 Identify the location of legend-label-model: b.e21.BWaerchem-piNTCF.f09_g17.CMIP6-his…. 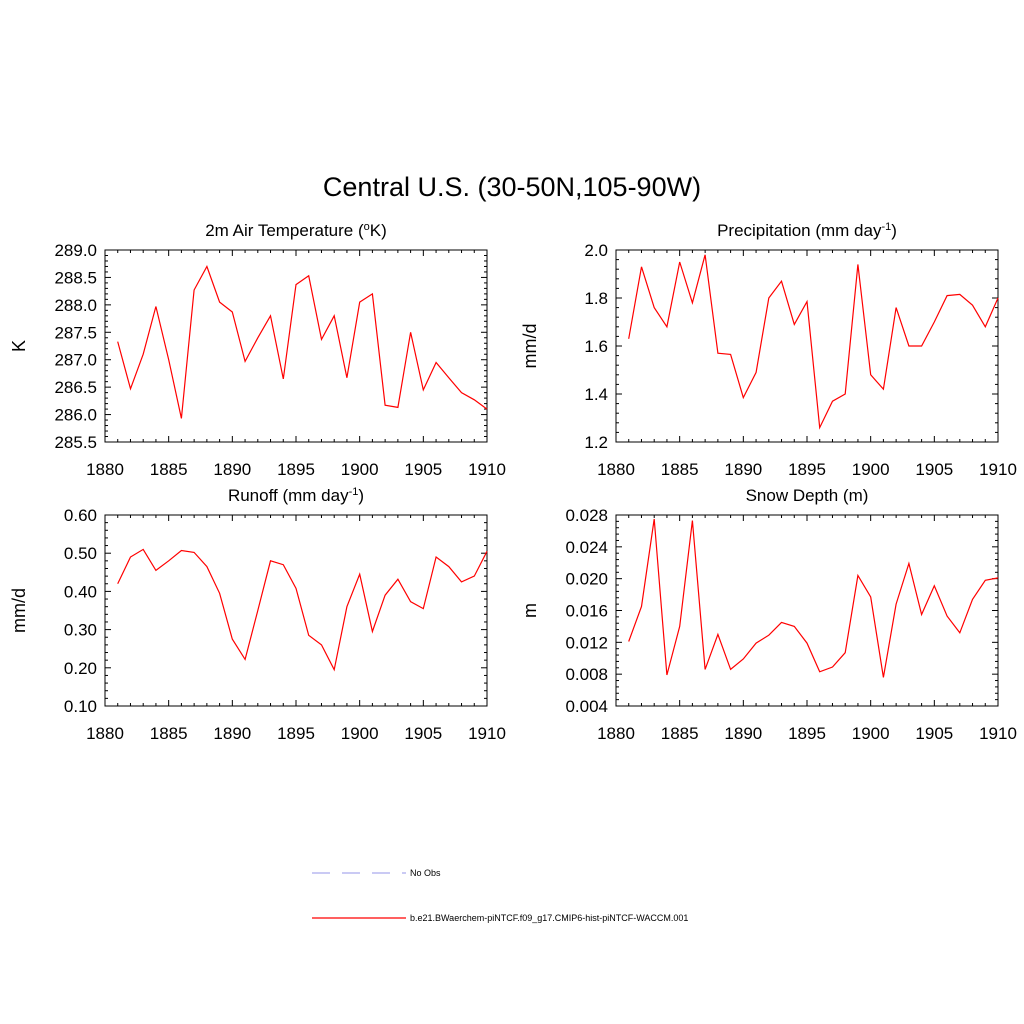
(549, 918).